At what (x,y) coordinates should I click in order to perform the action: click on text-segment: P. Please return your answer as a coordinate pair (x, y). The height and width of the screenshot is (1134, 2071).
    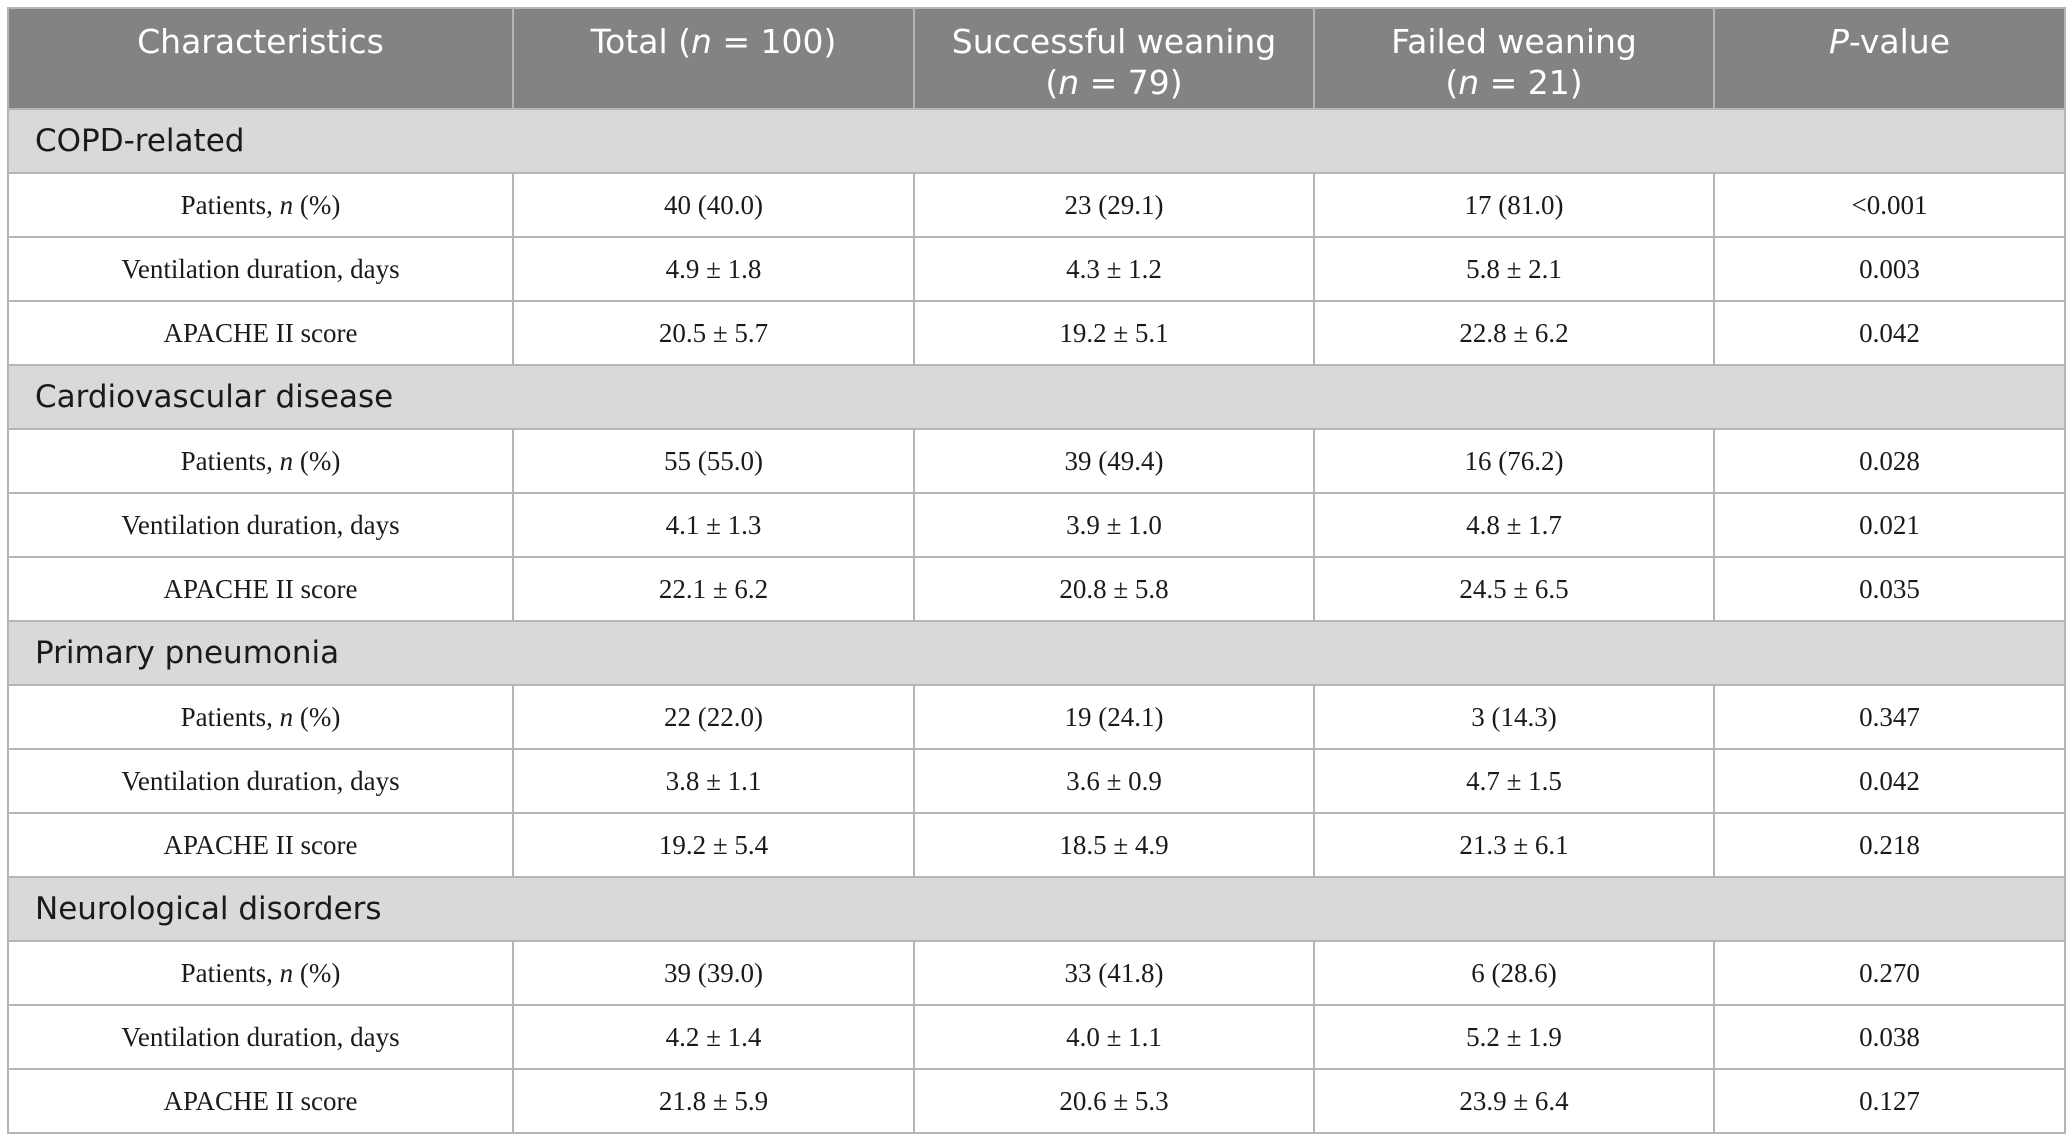
    Looking at the image, I should click on (1838, 41).